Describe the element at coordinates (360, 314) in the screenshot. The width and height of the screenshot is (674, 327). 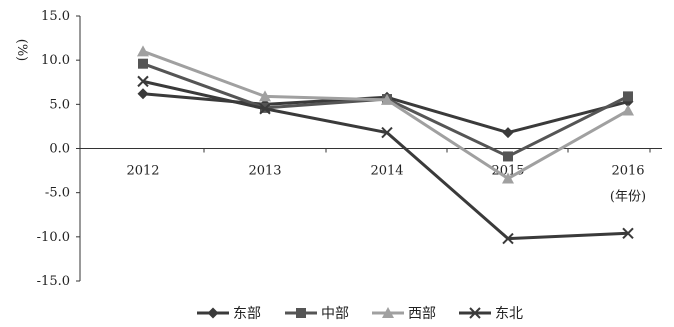
I see `legend: 东部 中部 西部 东北` at that location.